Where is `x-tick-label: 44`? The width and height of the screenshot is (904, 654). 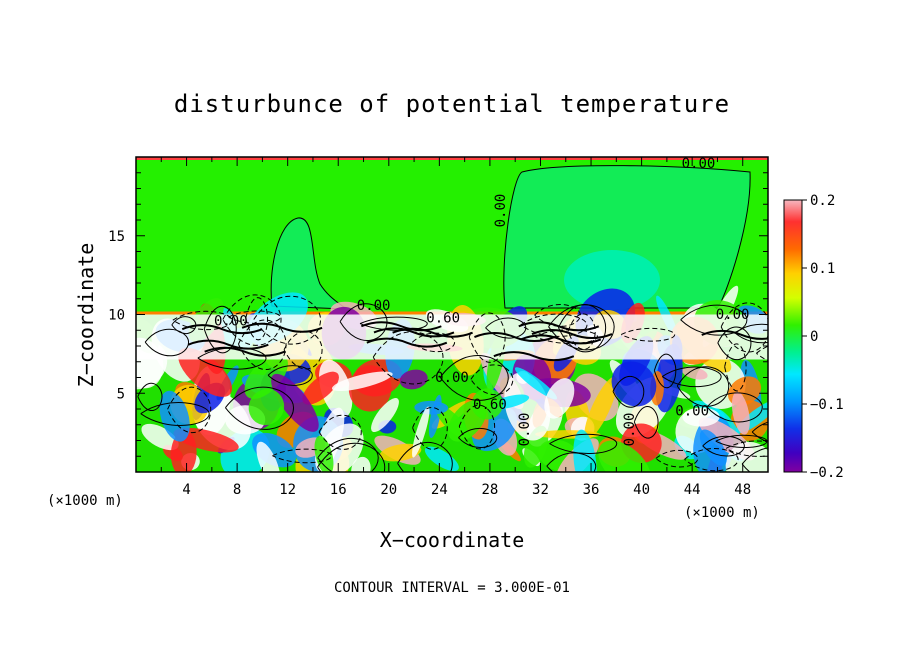
x-tick-label: 44 is located at coordinates (692, 490).